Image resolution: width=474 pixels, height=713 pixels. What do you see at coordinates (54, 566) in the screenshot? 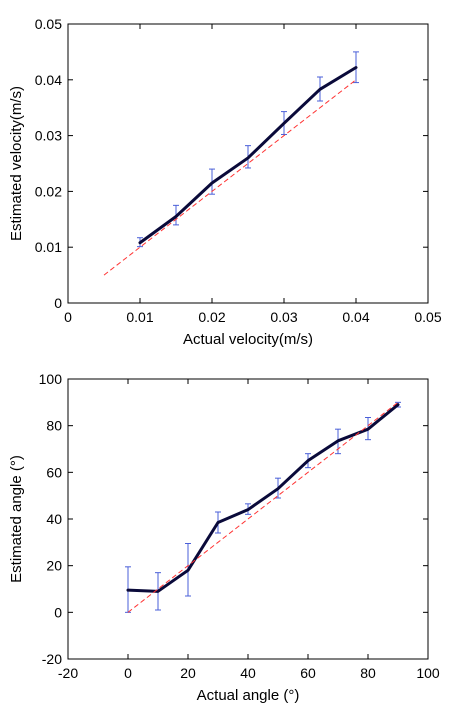
I see `y-tick-label: 20` at bounding box center [54, 566].